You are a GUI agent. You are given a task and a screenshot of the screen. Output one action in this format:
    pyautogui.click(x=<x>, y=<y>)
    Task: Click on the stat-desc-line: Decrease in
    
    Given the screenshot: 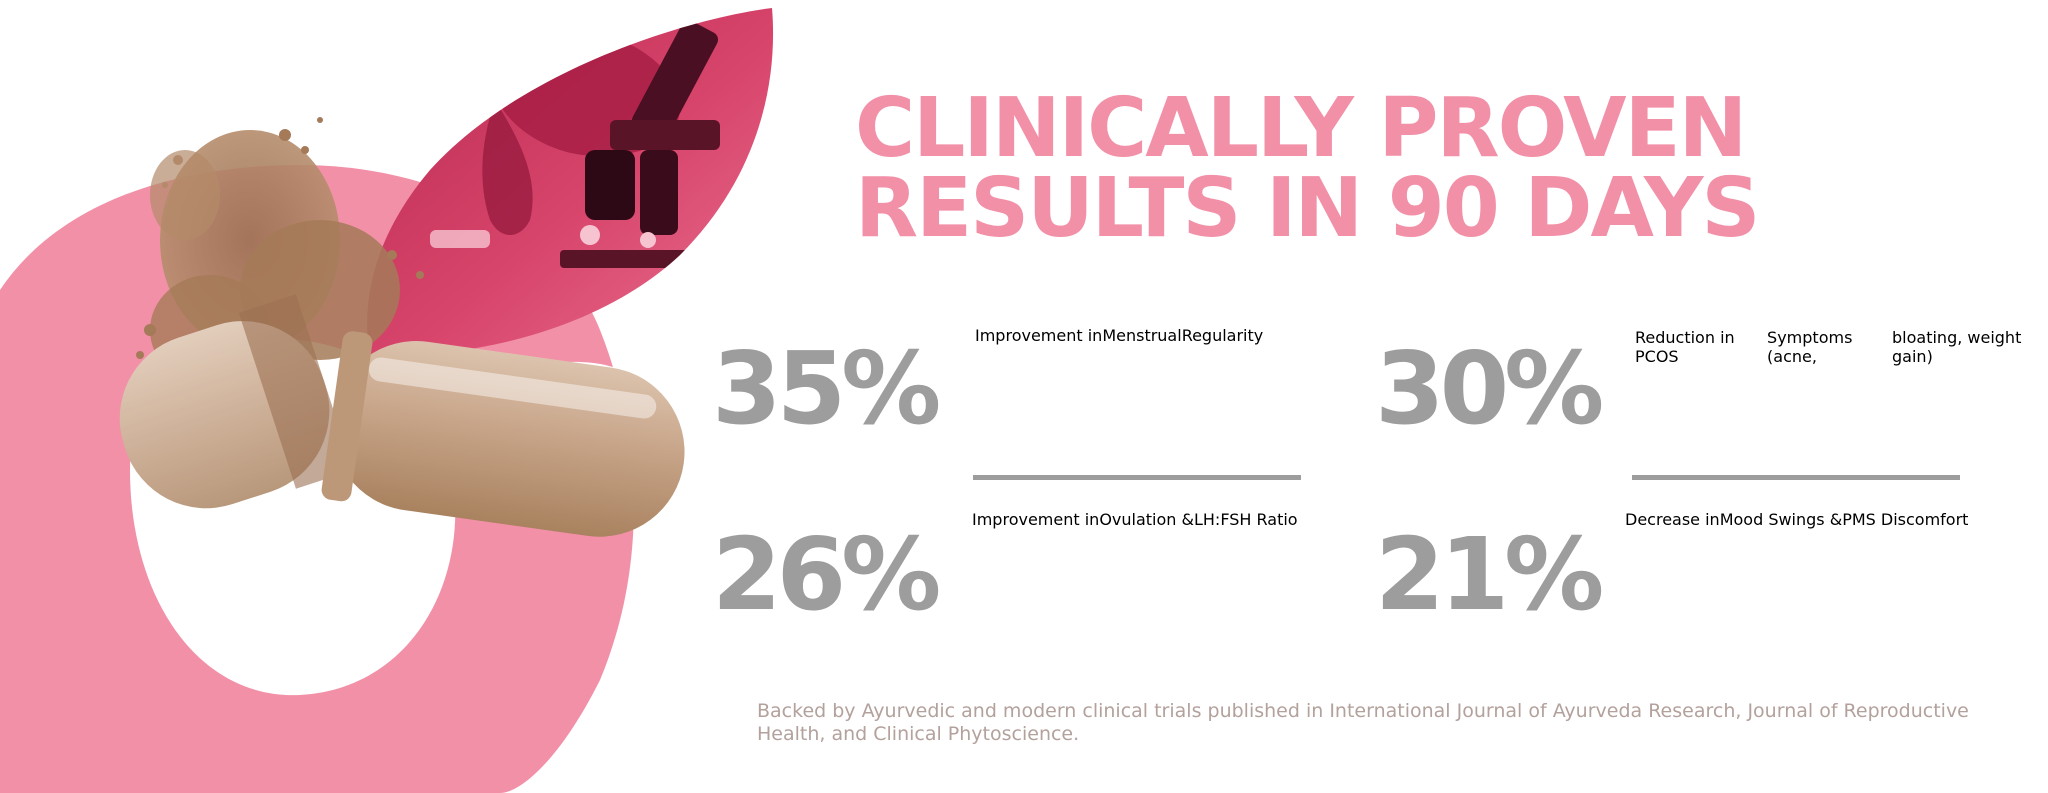 What is the action you would take?
    pyautogui.click(x=1672, y=519)
    